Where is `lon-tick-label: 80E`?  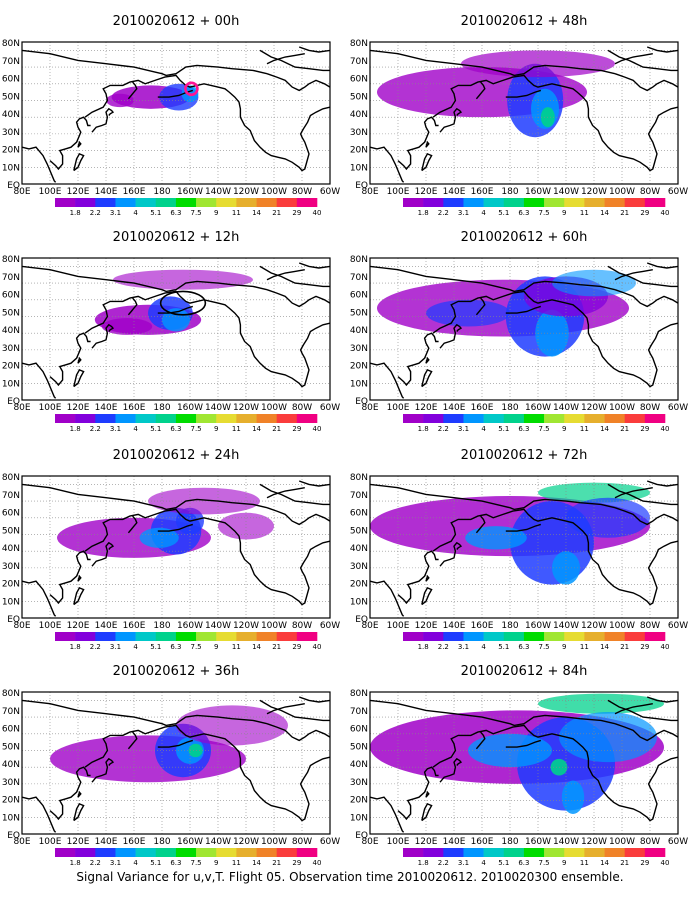
lon-tick-label: 80E is located at coordinates (369, 626).